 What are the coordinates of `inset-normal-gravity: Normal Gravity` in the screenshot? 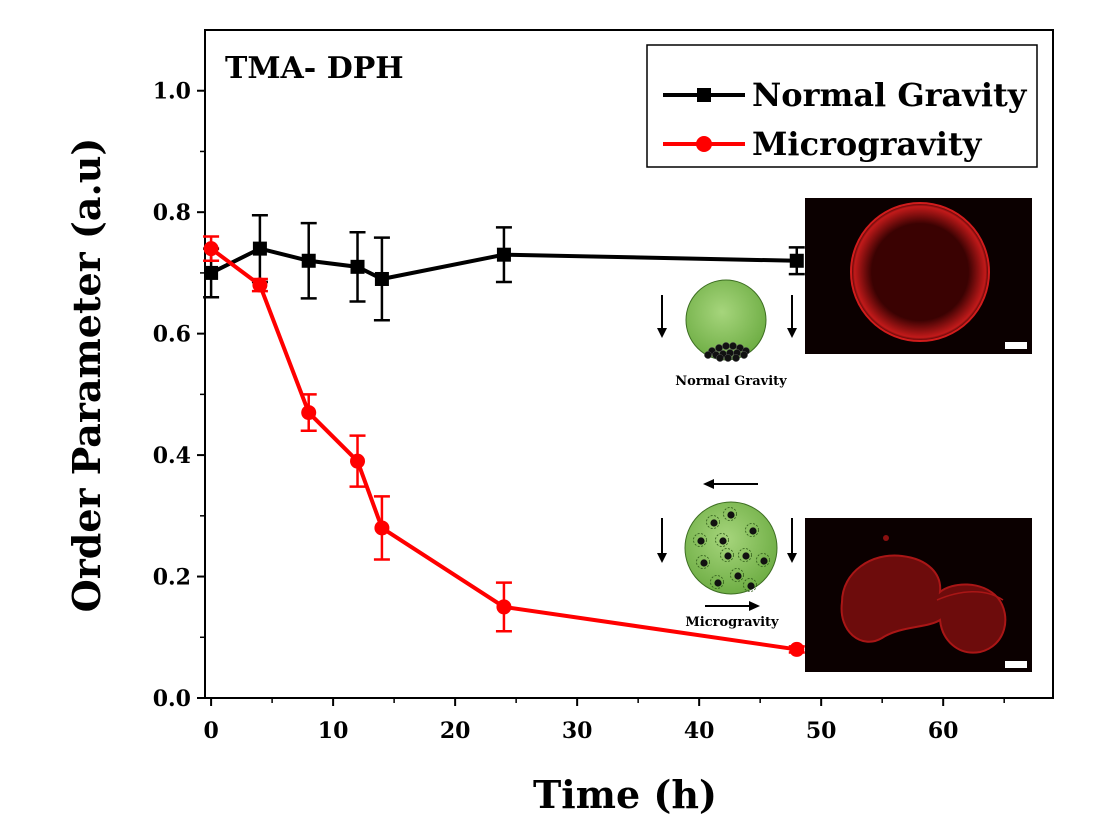 It's located at (844, 293).